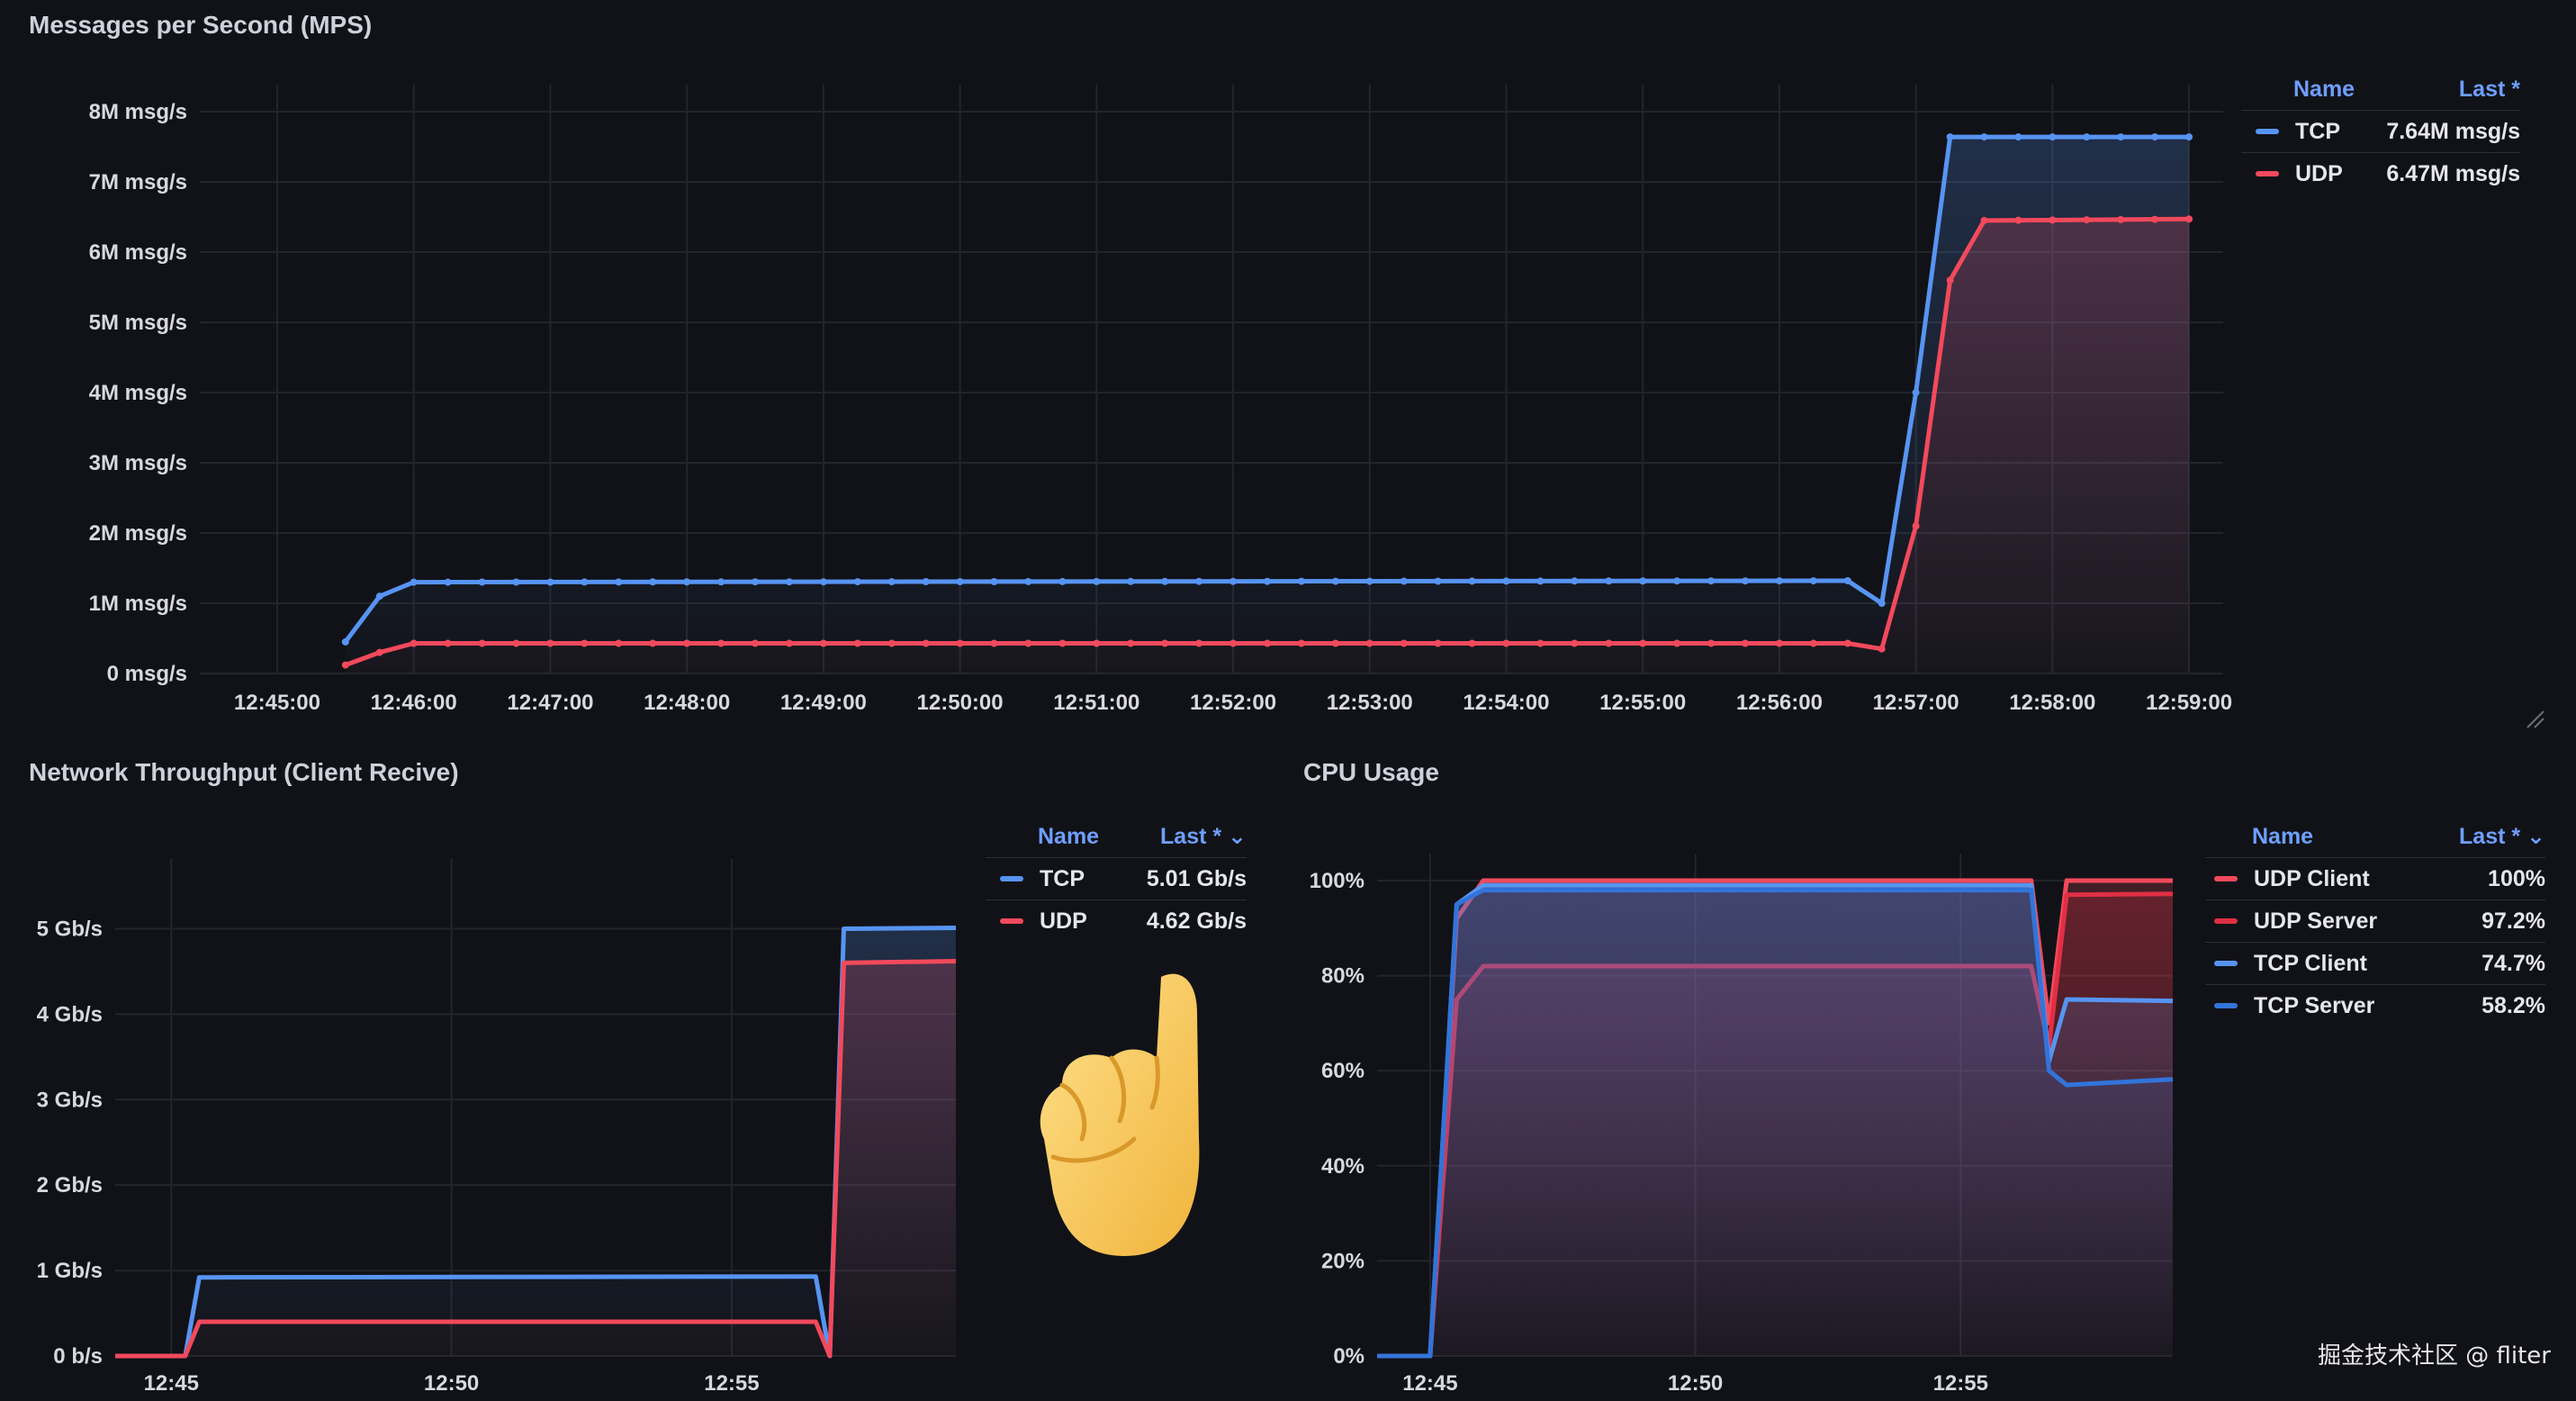 The width and height of the screenshot is (2576, 1401). What do you see at coordinates (2375, 836) in the screenshot?
I see `cpu-legend-header: Name Last * ⌄` at bounding box center [2375, 836].